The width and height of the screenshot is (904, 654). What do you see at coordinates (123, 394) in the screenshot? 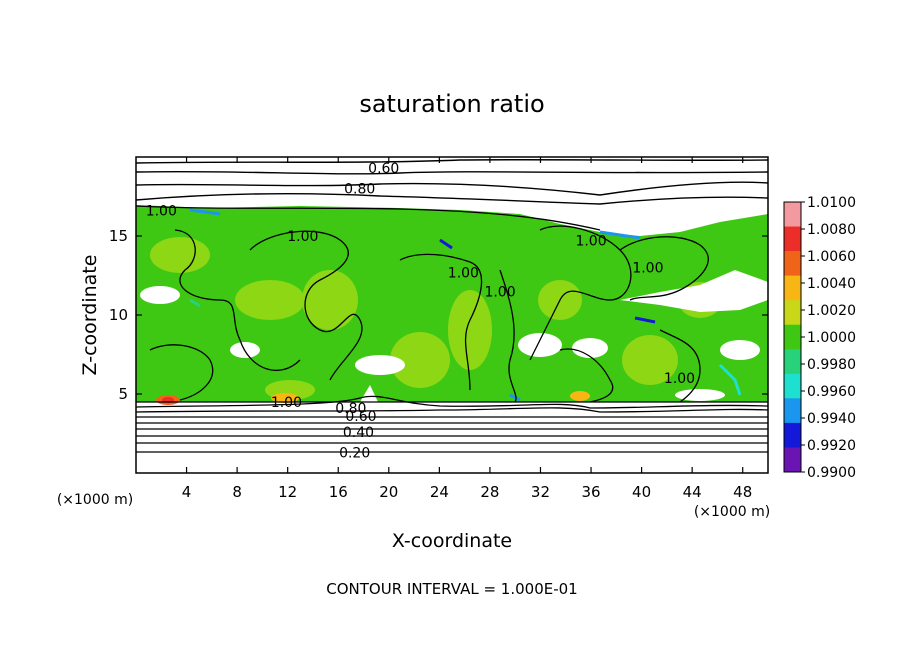
I see `y-tick-label: 5` at bounding box center [123, 394].